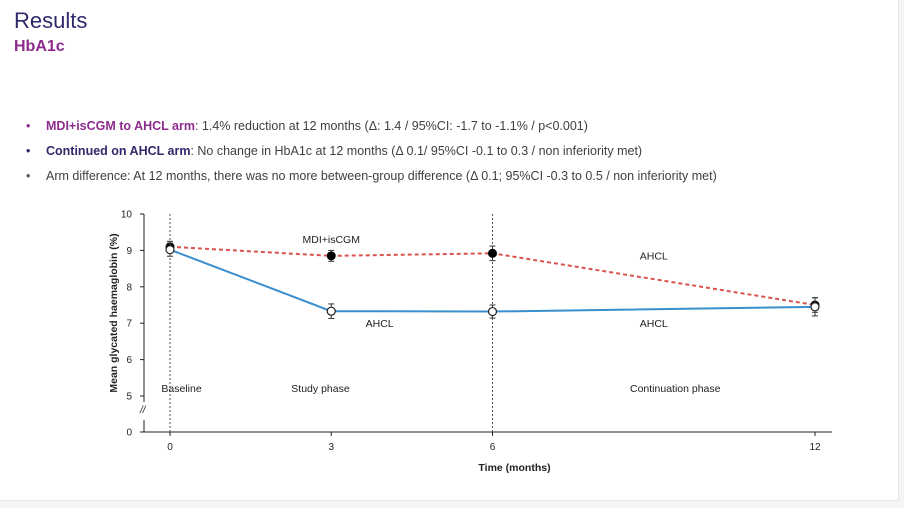  I want to click on window-bottom-edge, so click(452, 504).